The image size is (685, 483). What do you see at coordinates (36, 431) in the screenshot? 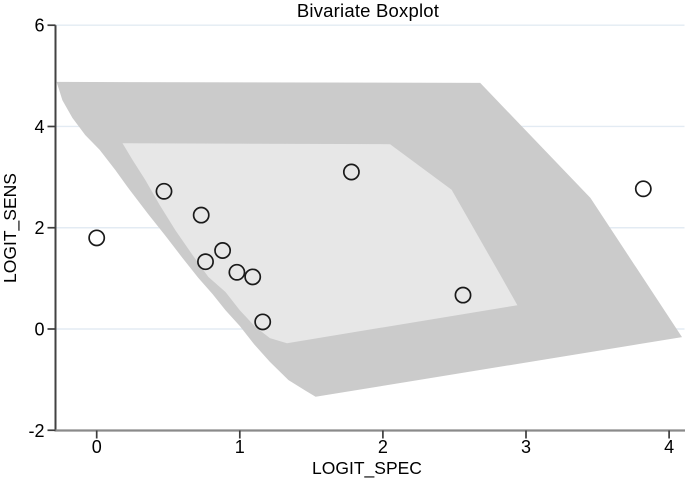
I see `y-tick-label--2: -2` at bounding box center [36, 431].